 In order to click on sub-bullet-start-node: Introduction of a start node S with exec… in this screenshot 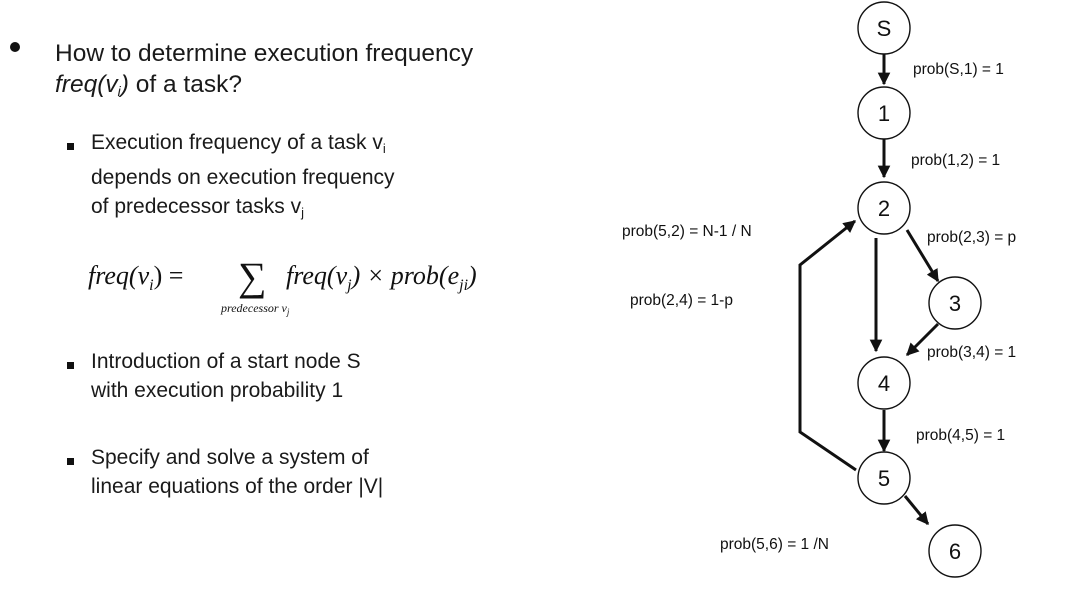, I will do `click(306, 376)`.